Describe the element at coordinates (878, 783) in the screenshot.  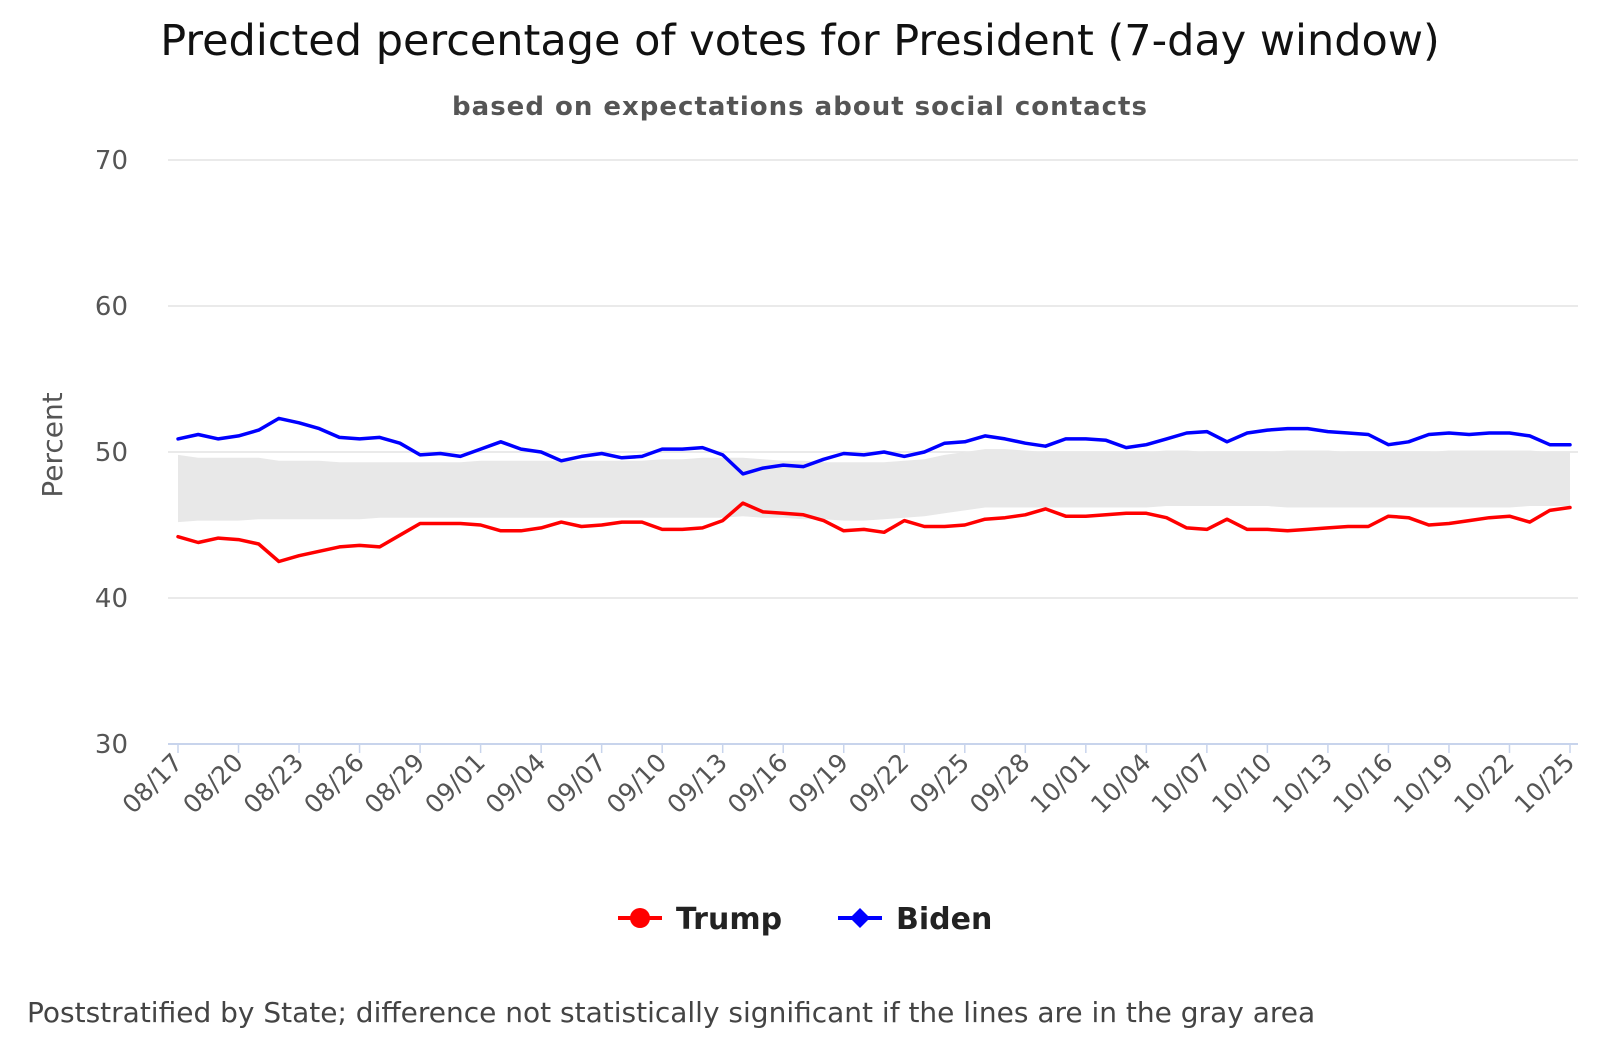
I see `x-tick-label-09/22: 09/22` at that location.